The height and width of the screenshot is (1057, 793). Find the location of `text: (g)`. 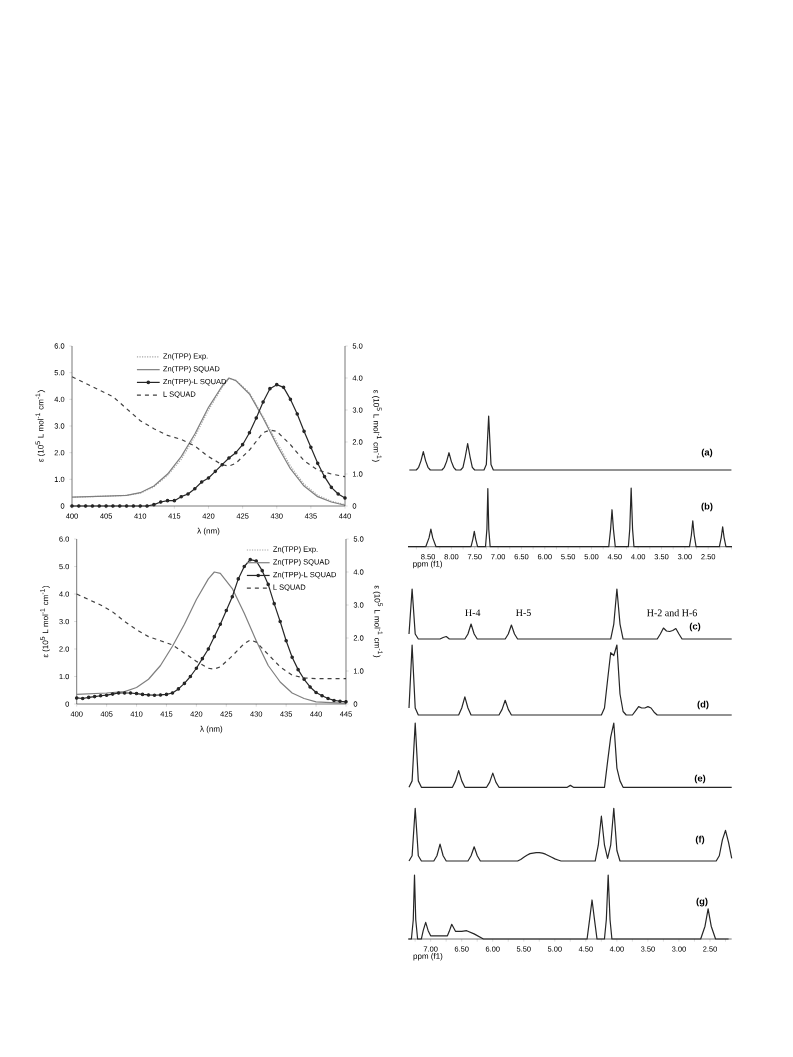

text: (g) is located at coordinates (702, 902).